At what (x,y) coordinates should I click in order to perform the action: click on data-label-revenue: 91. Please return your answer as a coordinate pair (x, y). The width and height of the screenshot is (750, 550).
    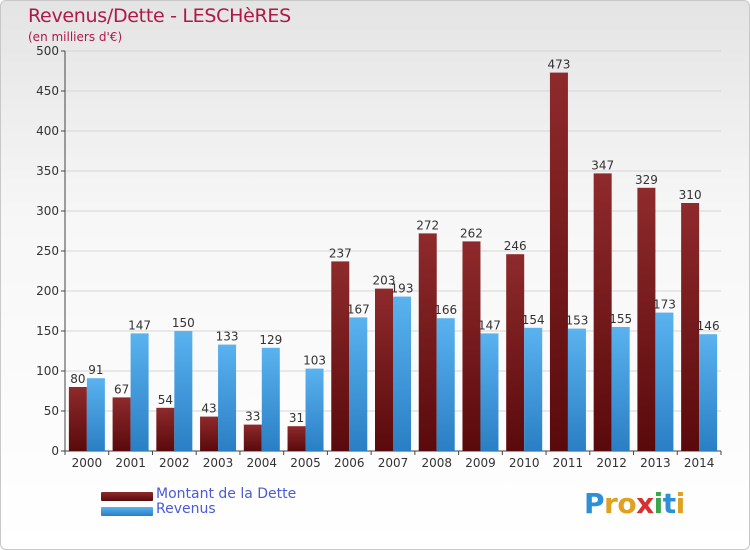
    Looking at the image, I should click on (95, 370).